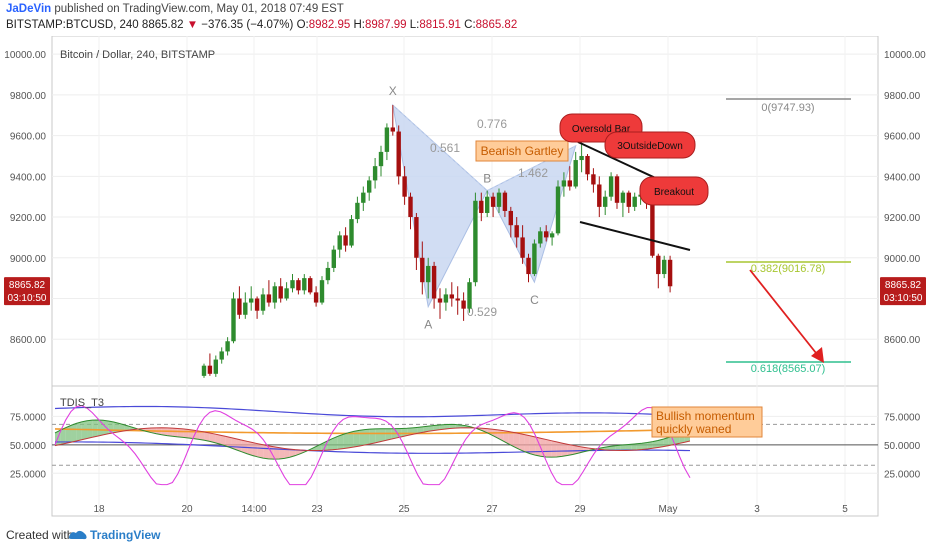  I want to click on indicator-rsi-line, so click(372, 445).